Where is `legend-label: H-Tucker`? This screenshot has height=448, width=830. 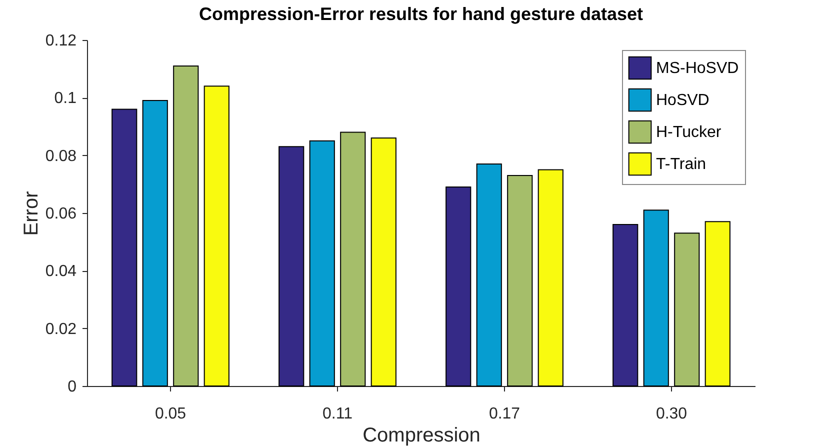 legend-label: H-Tucker is located at coordinates (689, 132).